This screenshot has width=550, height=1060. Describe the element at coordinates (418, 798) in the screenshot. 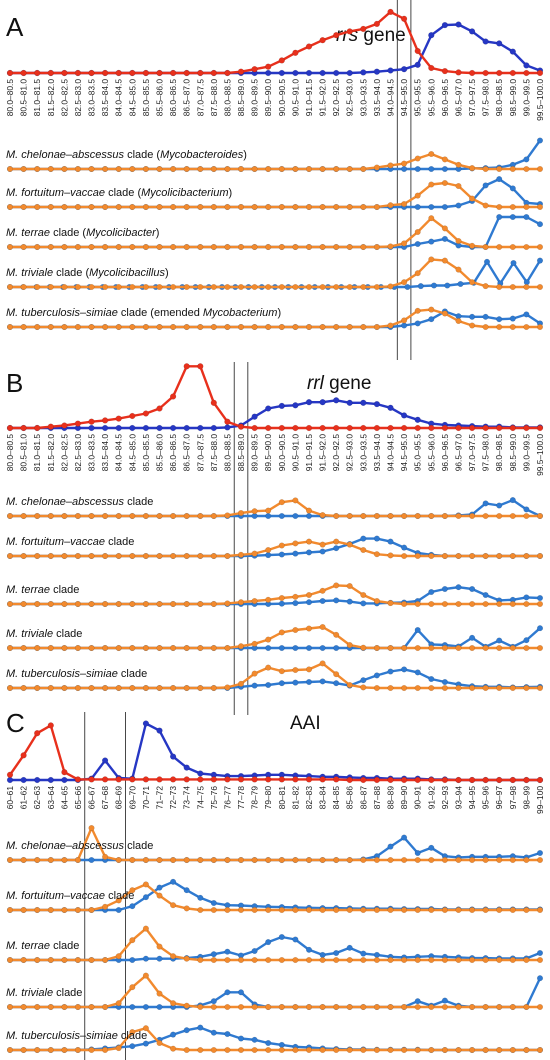

I see `x-tick-label: 90–91` at that location.